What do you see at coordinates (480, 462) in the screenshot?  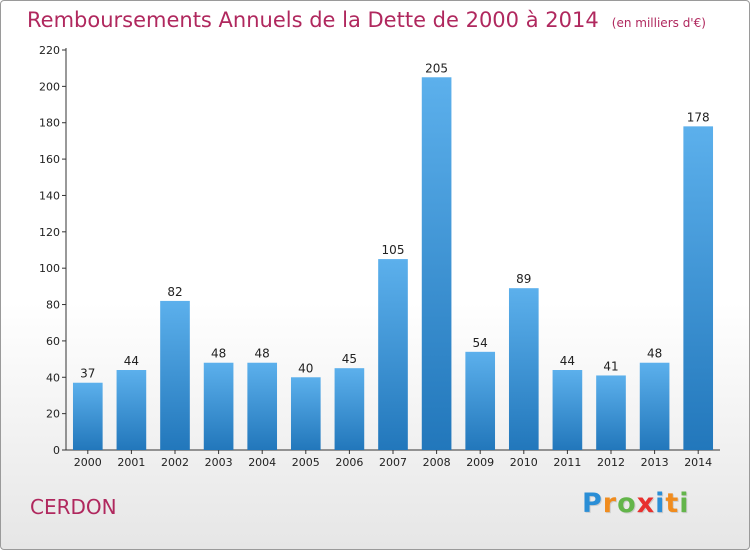 I see `x-tick-label: 2009` at bounding box center [480, 462].